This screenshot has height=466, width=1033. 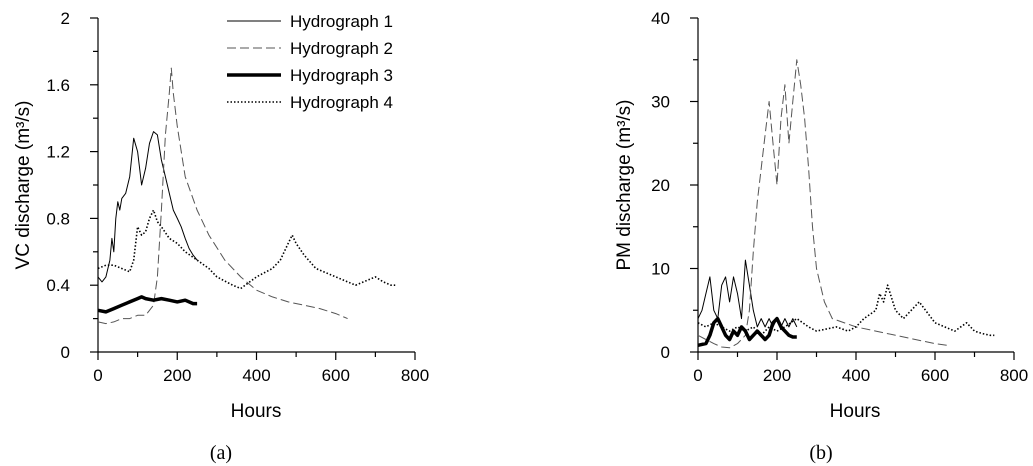 I want to click on panel-b-x-tick-label: 400, so click(x=856, y=375).